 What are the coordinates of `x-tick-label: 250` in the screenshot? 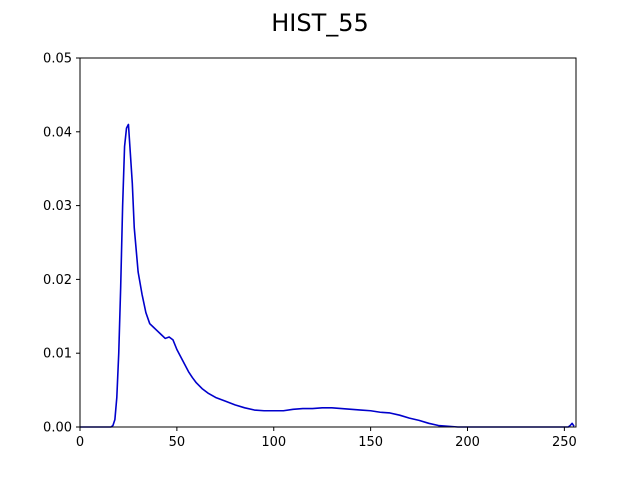 It's located at (564, 442).